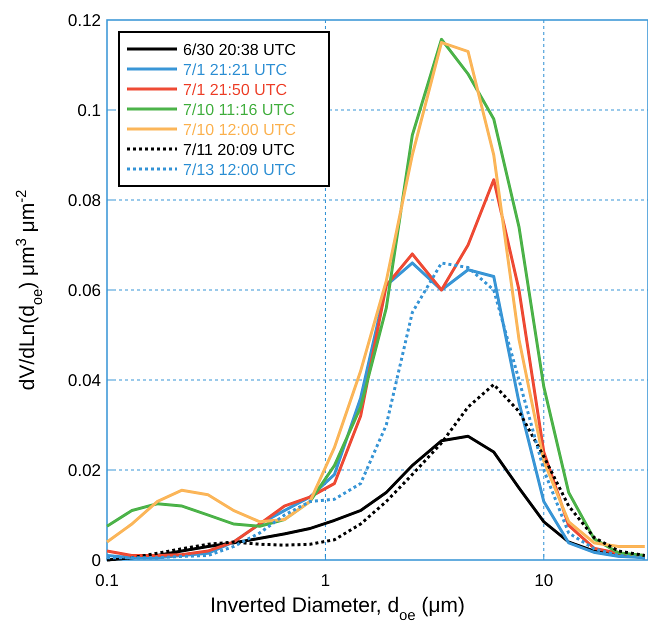  I want to click on legend-label: 7/11 20:09 UTC, so click(239, 150).